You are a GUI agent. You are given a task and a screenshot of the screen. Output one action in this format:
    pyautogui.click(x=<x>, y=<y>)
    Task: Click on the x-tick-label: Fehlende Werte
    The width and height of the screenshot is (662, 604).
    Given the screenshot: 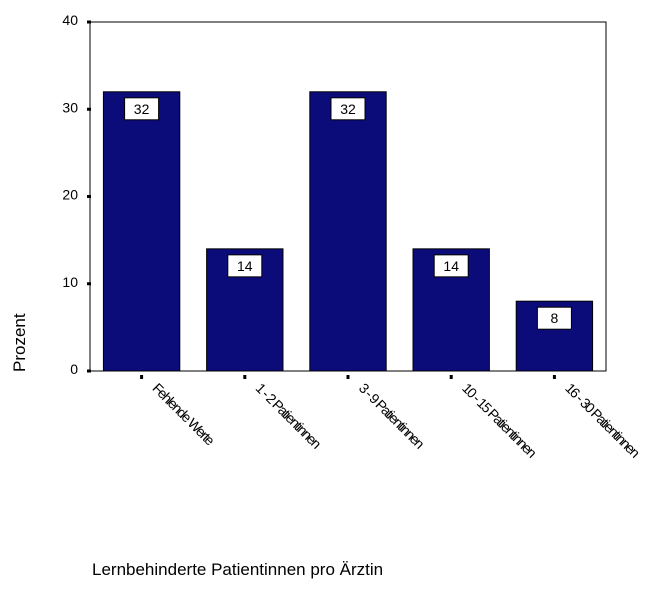 What is the action you would take?
    pyautogui.click(x=183, y=414)
    